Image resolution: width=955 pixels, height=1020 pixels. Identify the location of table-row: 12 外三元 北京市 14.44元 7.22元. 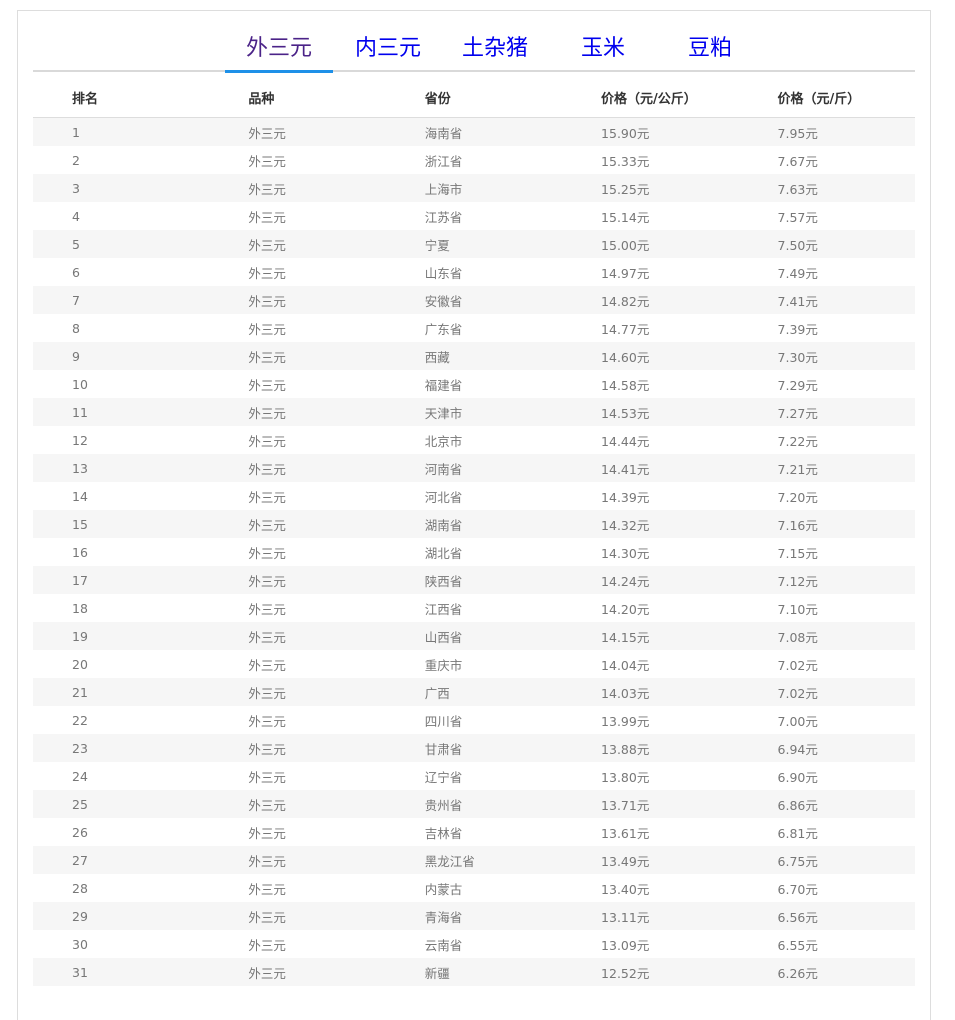
(474, 440).